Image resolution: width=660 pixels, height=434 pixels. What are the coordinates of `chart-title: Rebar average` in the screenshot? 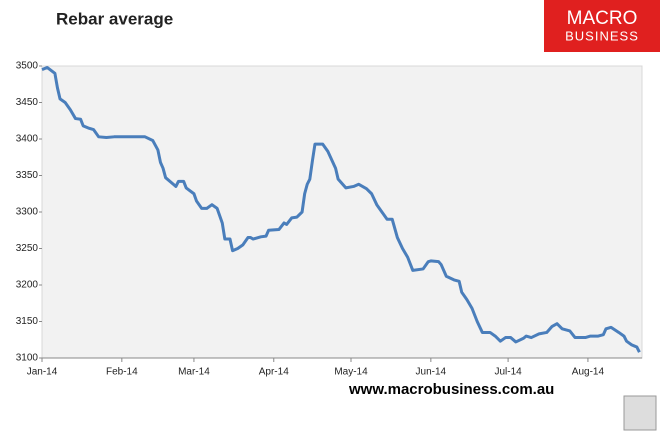 It's located at (114, 18).